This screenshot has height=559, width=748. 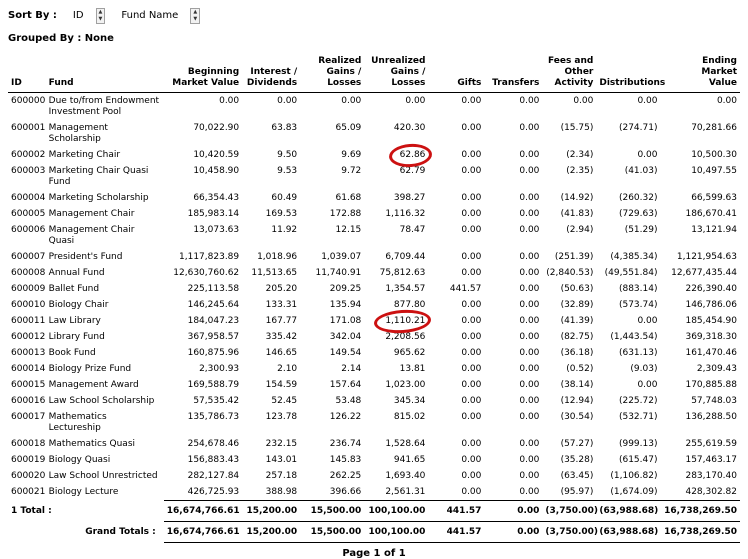 I want to click on cell-value: (30.54), so click(x=577, y=417).